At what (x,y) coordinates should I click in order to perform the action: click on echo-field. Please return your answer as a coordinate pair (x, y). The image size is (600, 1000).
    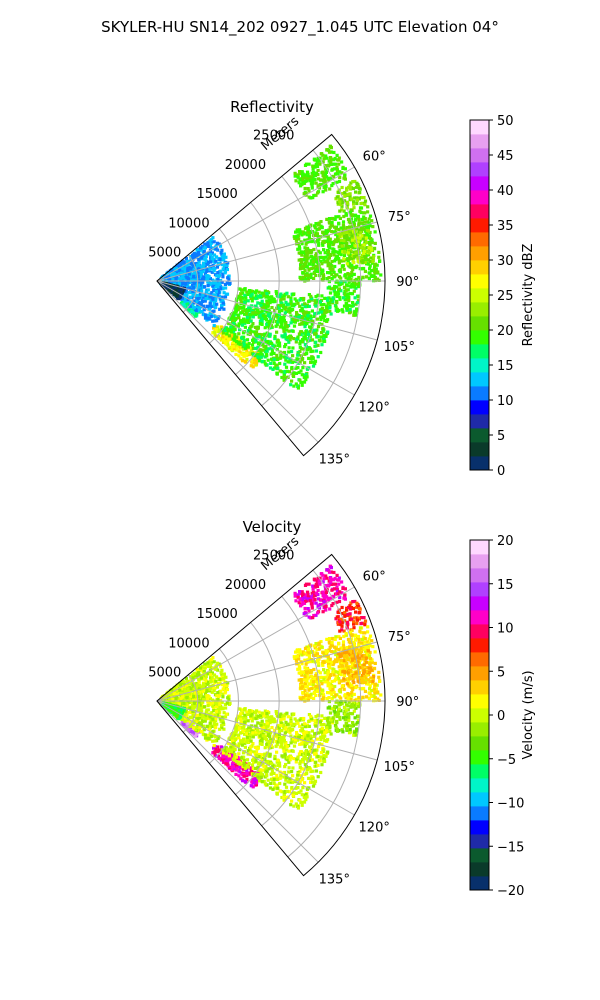
    Looking at the image, I should click on (271, 267).